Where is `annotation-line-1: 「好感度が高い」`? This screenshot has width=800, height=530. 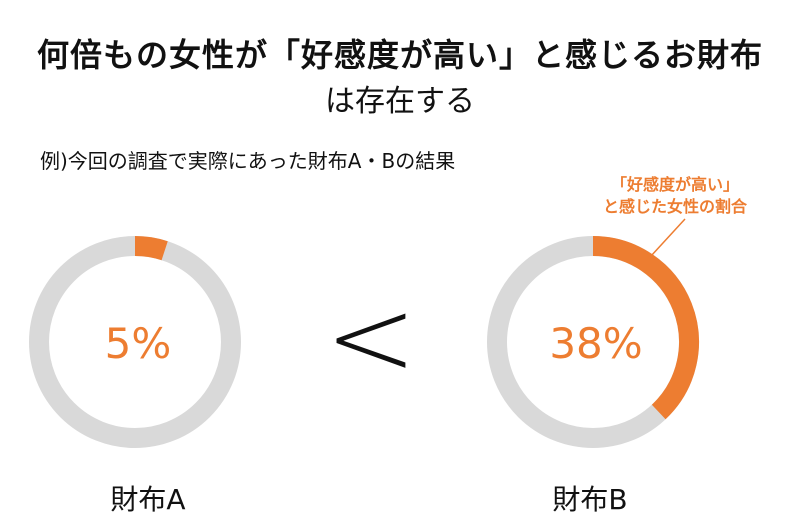 annotation-line-1: 「好感度が高い」 is located at coordinates (674, 184).